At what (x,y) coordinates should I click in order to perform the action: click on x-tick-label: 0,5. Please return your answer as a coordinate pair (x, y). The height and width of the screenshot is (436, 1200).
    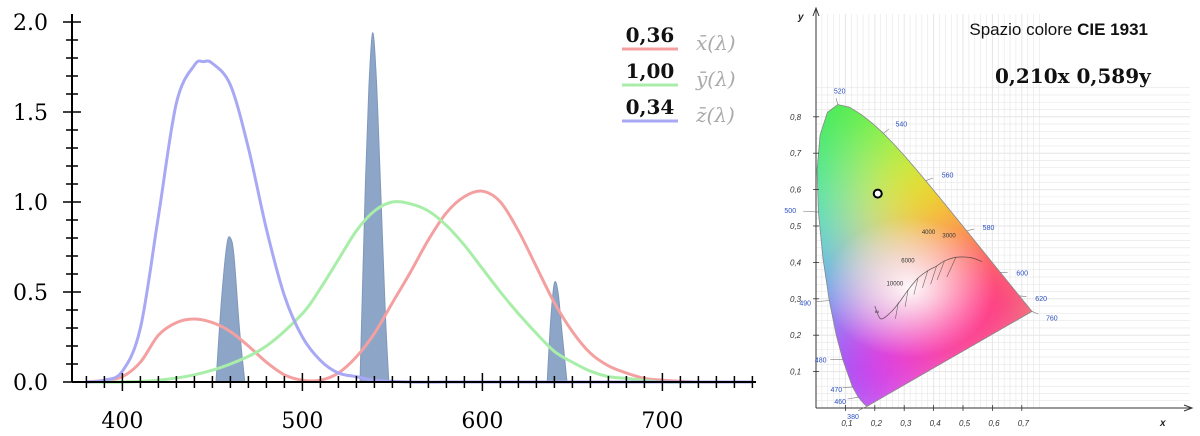
    Looking at the image, I should click on (965, 423).